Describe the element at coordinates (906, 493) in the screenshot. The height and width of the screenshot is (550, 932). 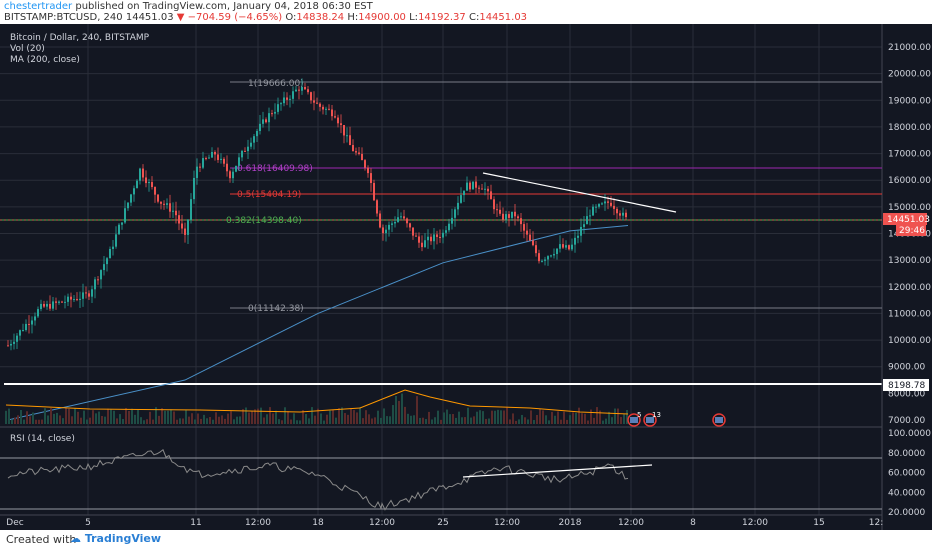
I see `rsi-tick-label: 40.0000` at that location.